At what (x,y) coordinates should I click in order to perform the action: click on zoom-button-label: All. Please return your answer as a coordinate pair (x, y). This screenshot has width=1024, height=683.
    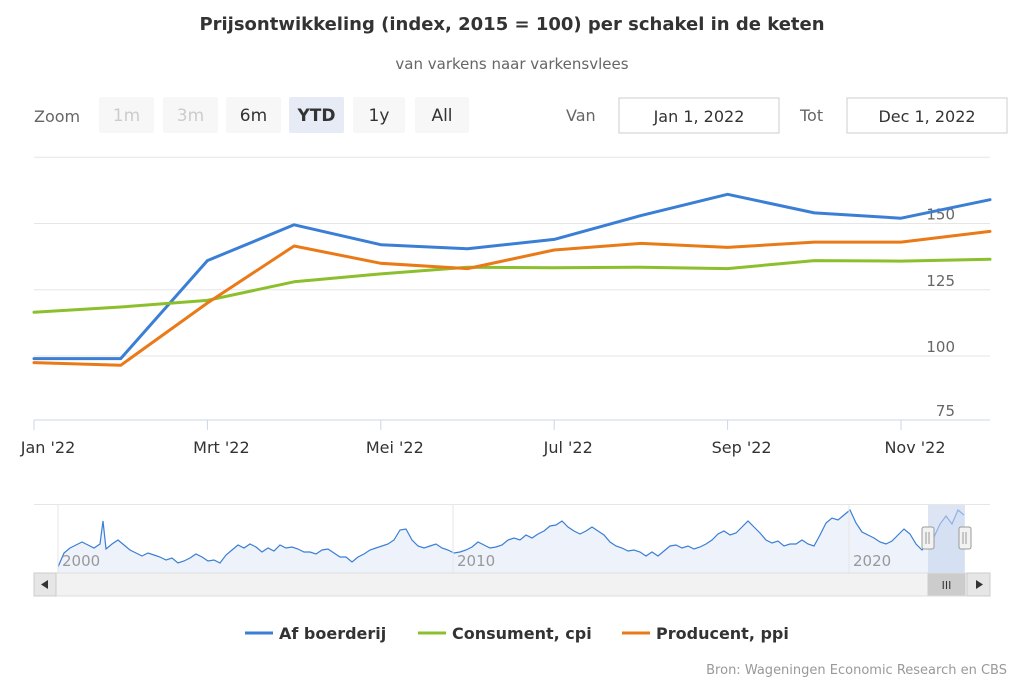
    Looking at the image, I should click on (441, 116).